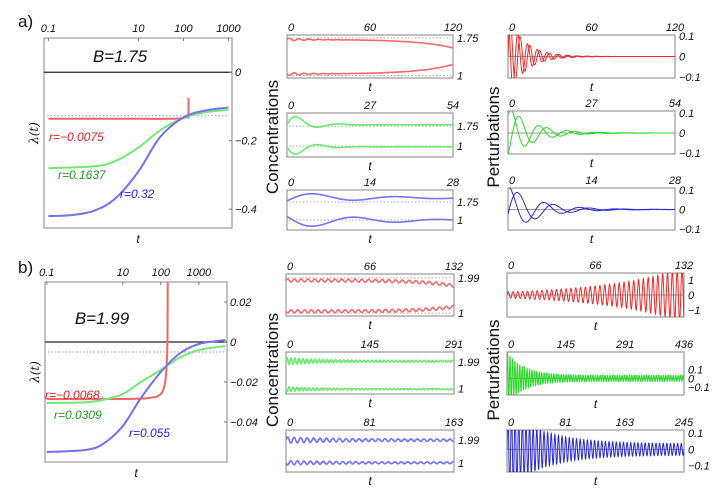 This screenshot has width=721, height=495. Describe the element at coordinates (72, 395) in the screenshot. I see `series-label: r=−0.0068` at that location.